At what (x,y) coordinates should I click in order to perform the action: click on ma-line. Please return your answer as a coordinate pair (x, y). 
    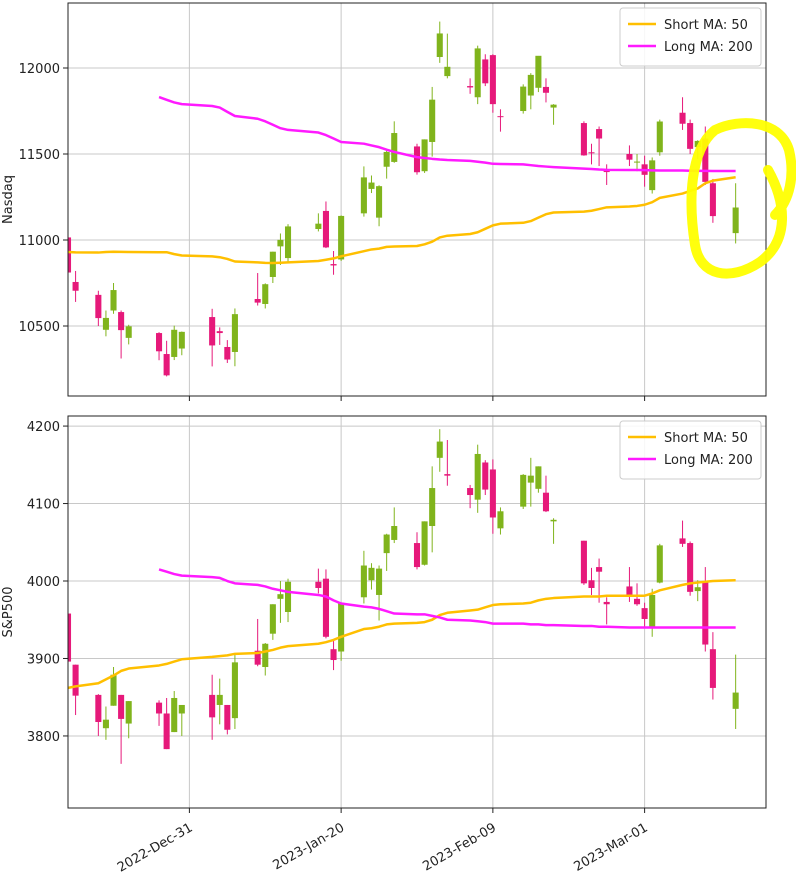
    Looking at the image, I should click on (402, 220).